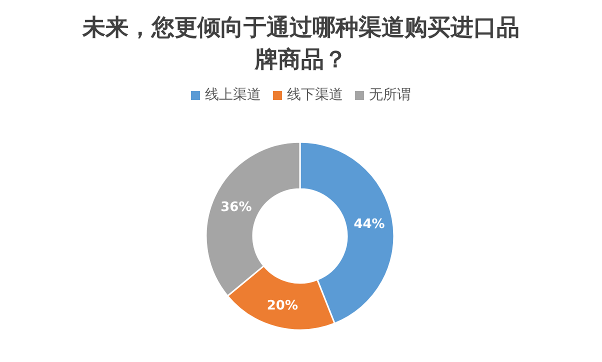  What do you see at coordinates (233, 95) in the screenshot?
I see `legend-label: 线上渠道` at bounding box center [233, 95].